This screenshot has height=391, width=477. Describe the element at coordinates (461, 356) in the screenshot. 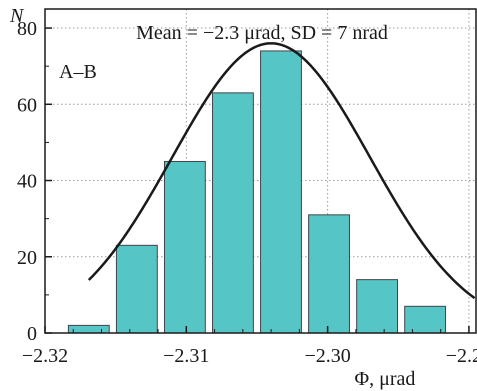

I see `x-tick-label: −2.29` at that location.